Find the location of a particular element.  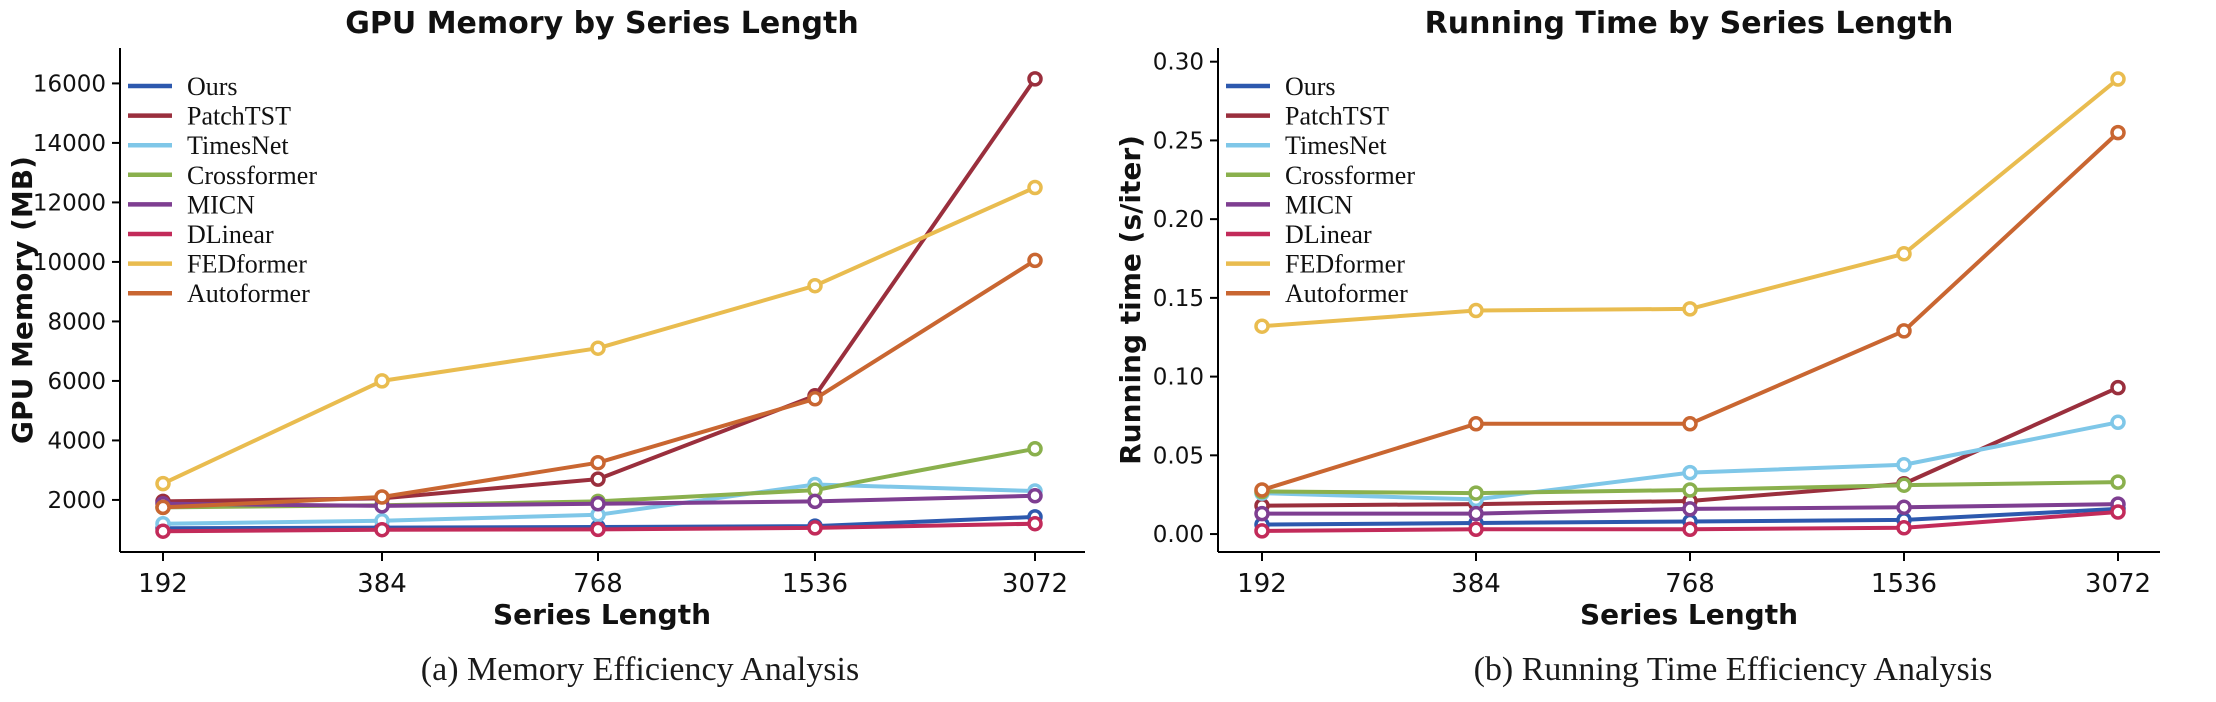

x-axis-label-runtime: Series Length is located at coordinates (1689, 614).